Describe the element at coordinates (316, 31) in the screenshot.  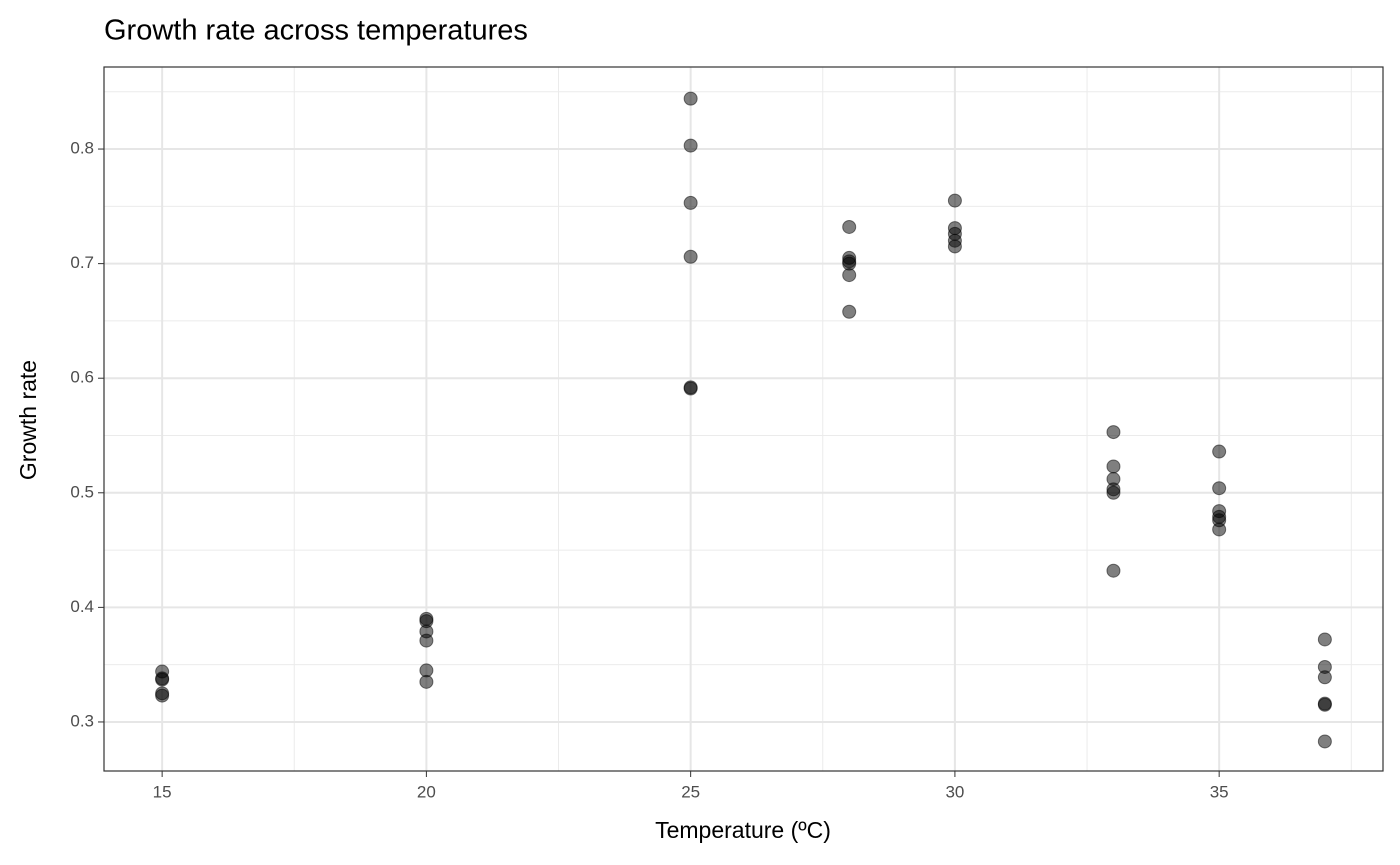
I see `chart-title: Growth rate across temperatures` at that location.